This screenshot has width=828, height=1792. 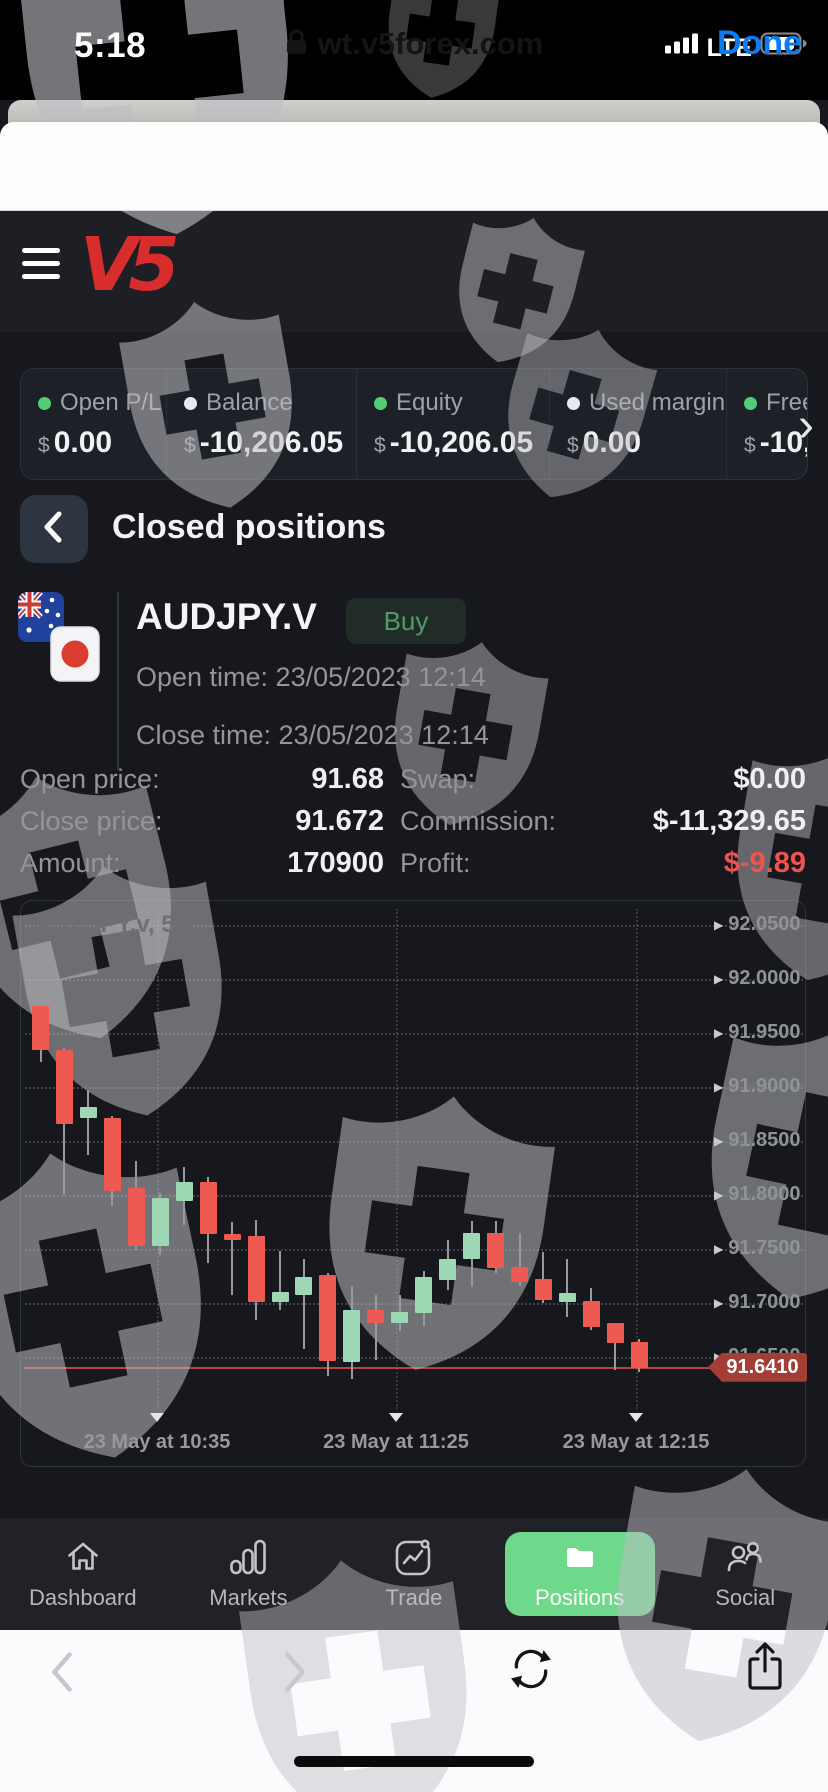 I want to click on x-tick-label: 23 May at 10:35, so click(x=157, y=1442).